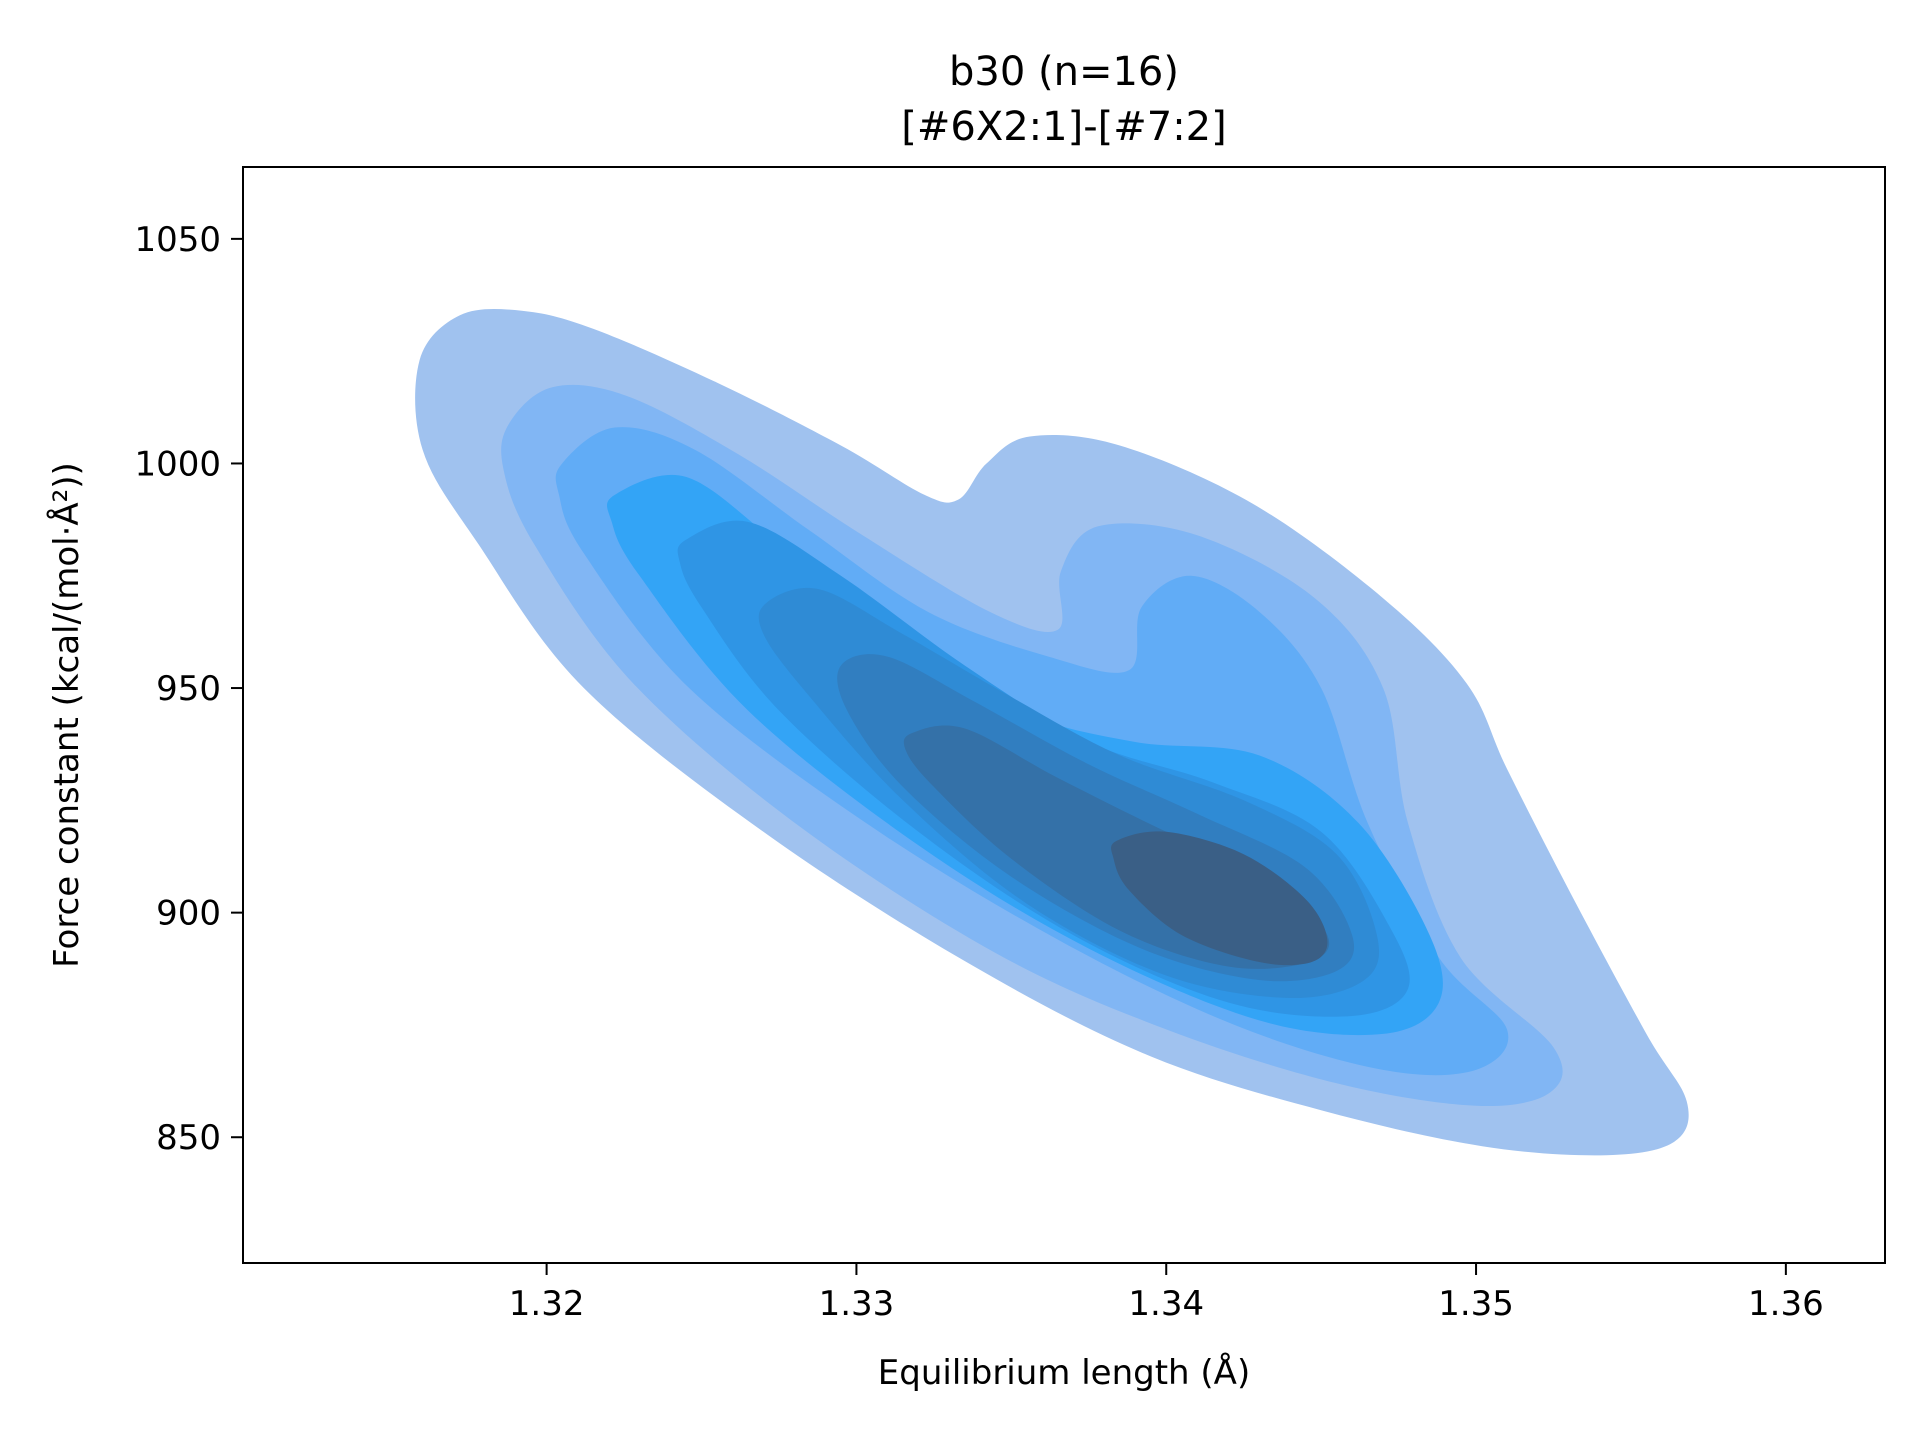  Describe the element at coordinates (1476, 1304) in the screenshot. I see `x-tick-label: 1.35` at that location.